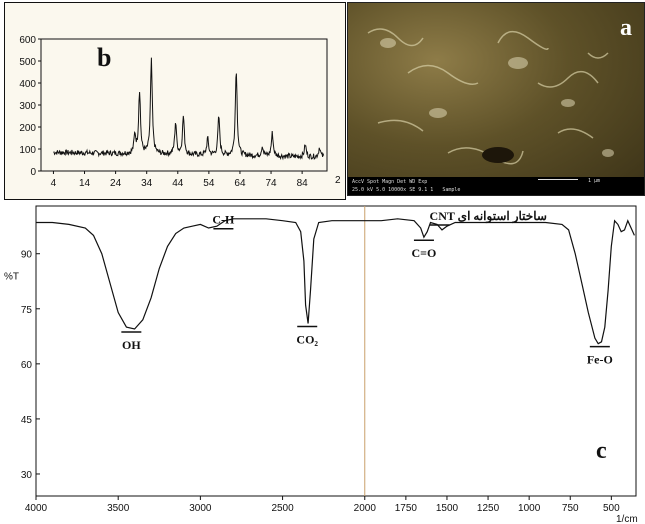 The image size is (645, 524). I want to click on xrd-x-tick-label: 14, so click(85, 183).